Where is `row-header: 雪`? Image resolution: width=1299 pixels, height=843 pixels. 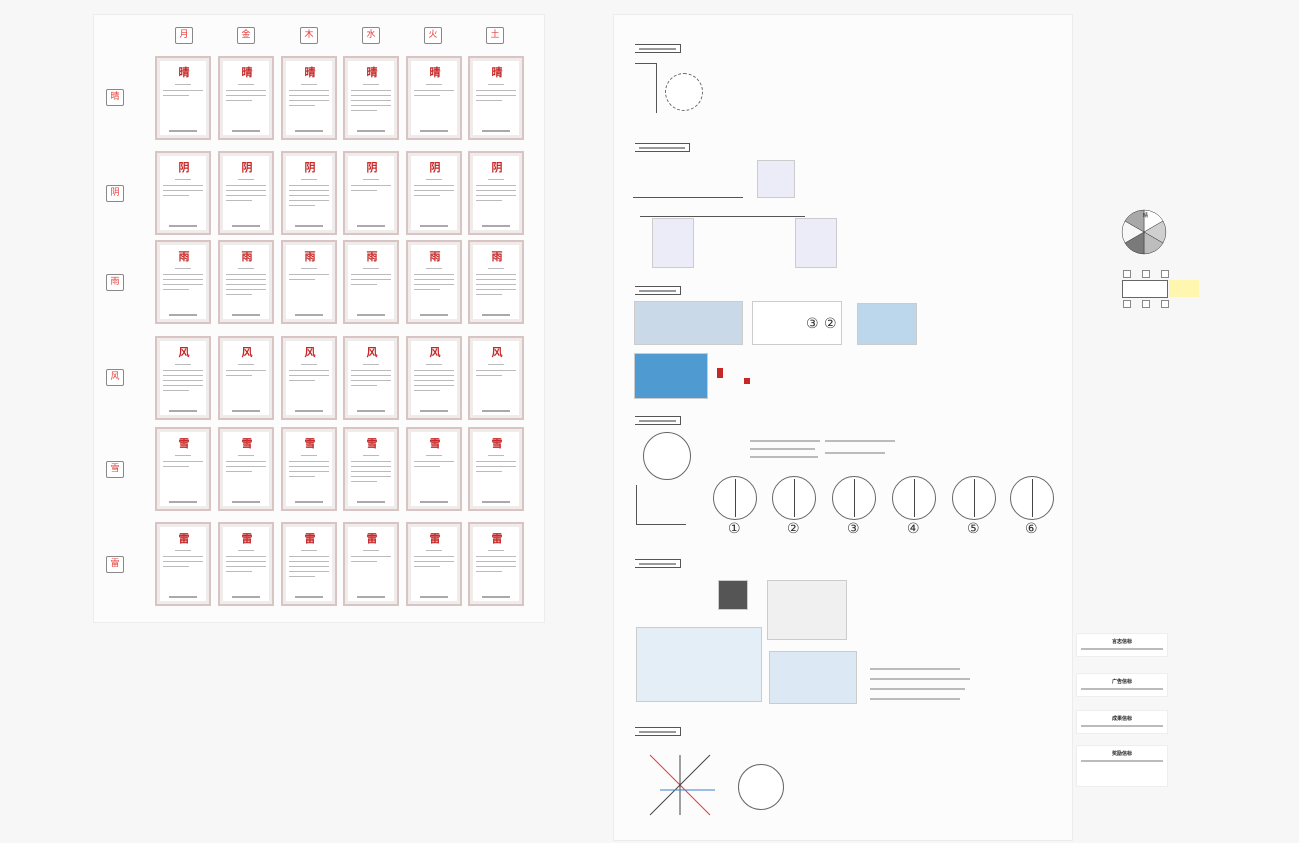
row-header: 雪 is located at coordinates (115, 469).